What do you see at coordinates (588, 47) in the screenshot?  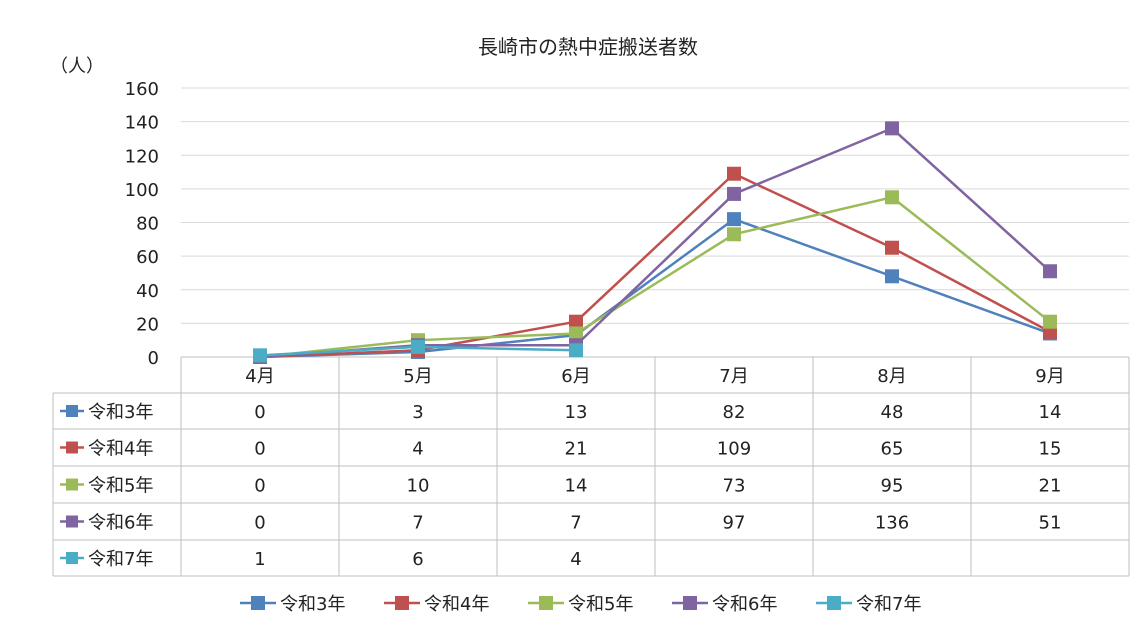 I see `chart-title: 長崎市の熱中症搬送者数` at bounding box center [588, 47].